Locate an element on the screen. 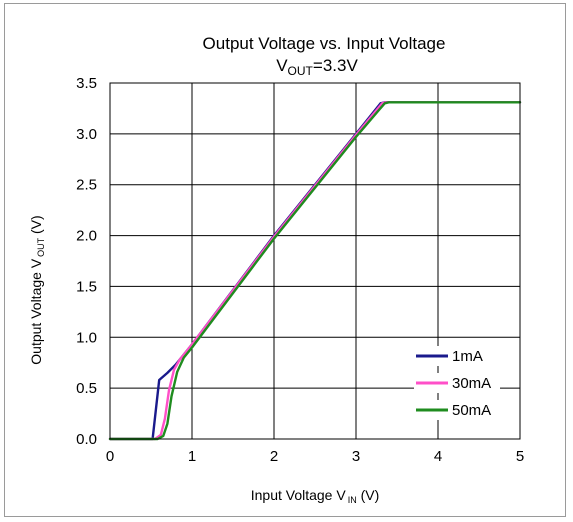 The image size is (573, 522). legend-label-1mA: 1mA is located at coordinates (467, 356).